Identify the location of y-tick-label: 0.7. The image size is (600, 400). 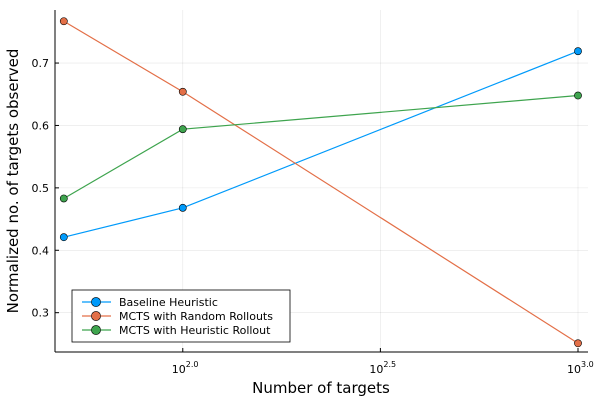
(41, 63).